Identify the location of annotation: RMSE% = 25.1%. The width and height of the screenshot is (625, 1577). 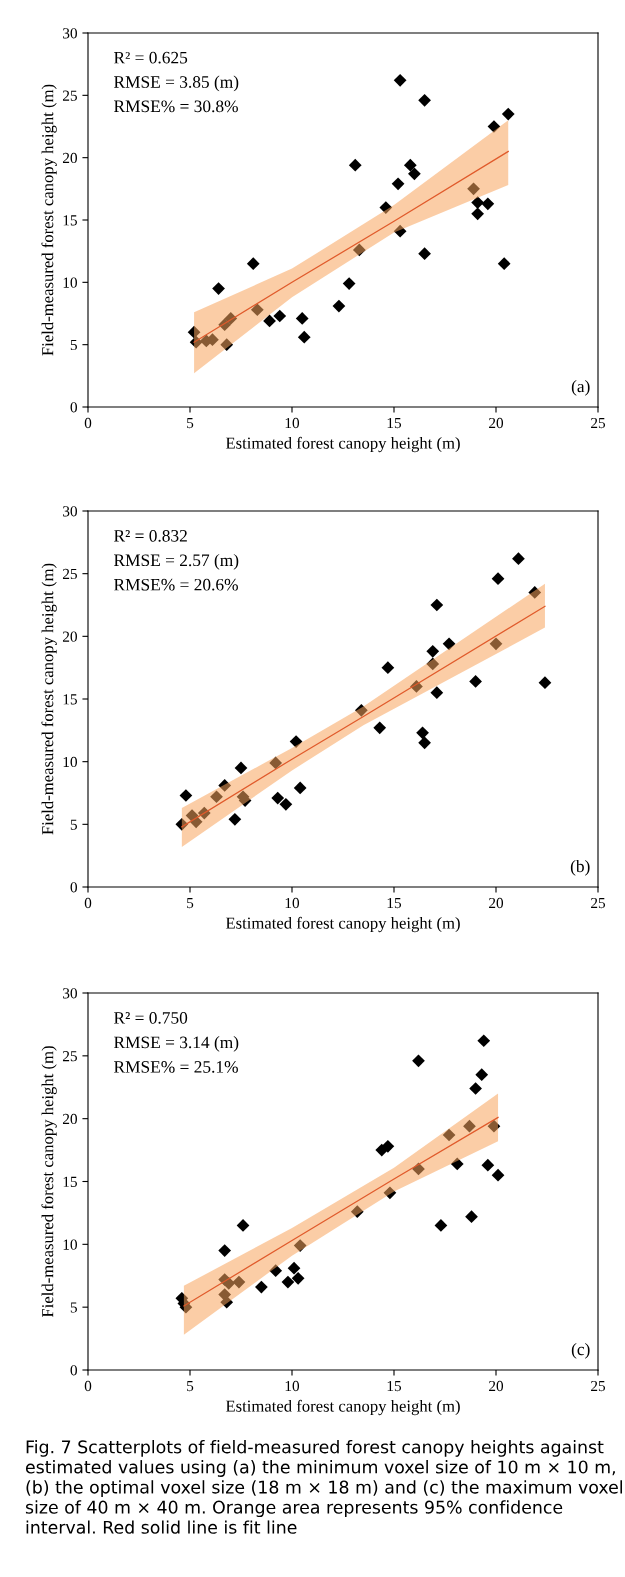
(176, 1067).